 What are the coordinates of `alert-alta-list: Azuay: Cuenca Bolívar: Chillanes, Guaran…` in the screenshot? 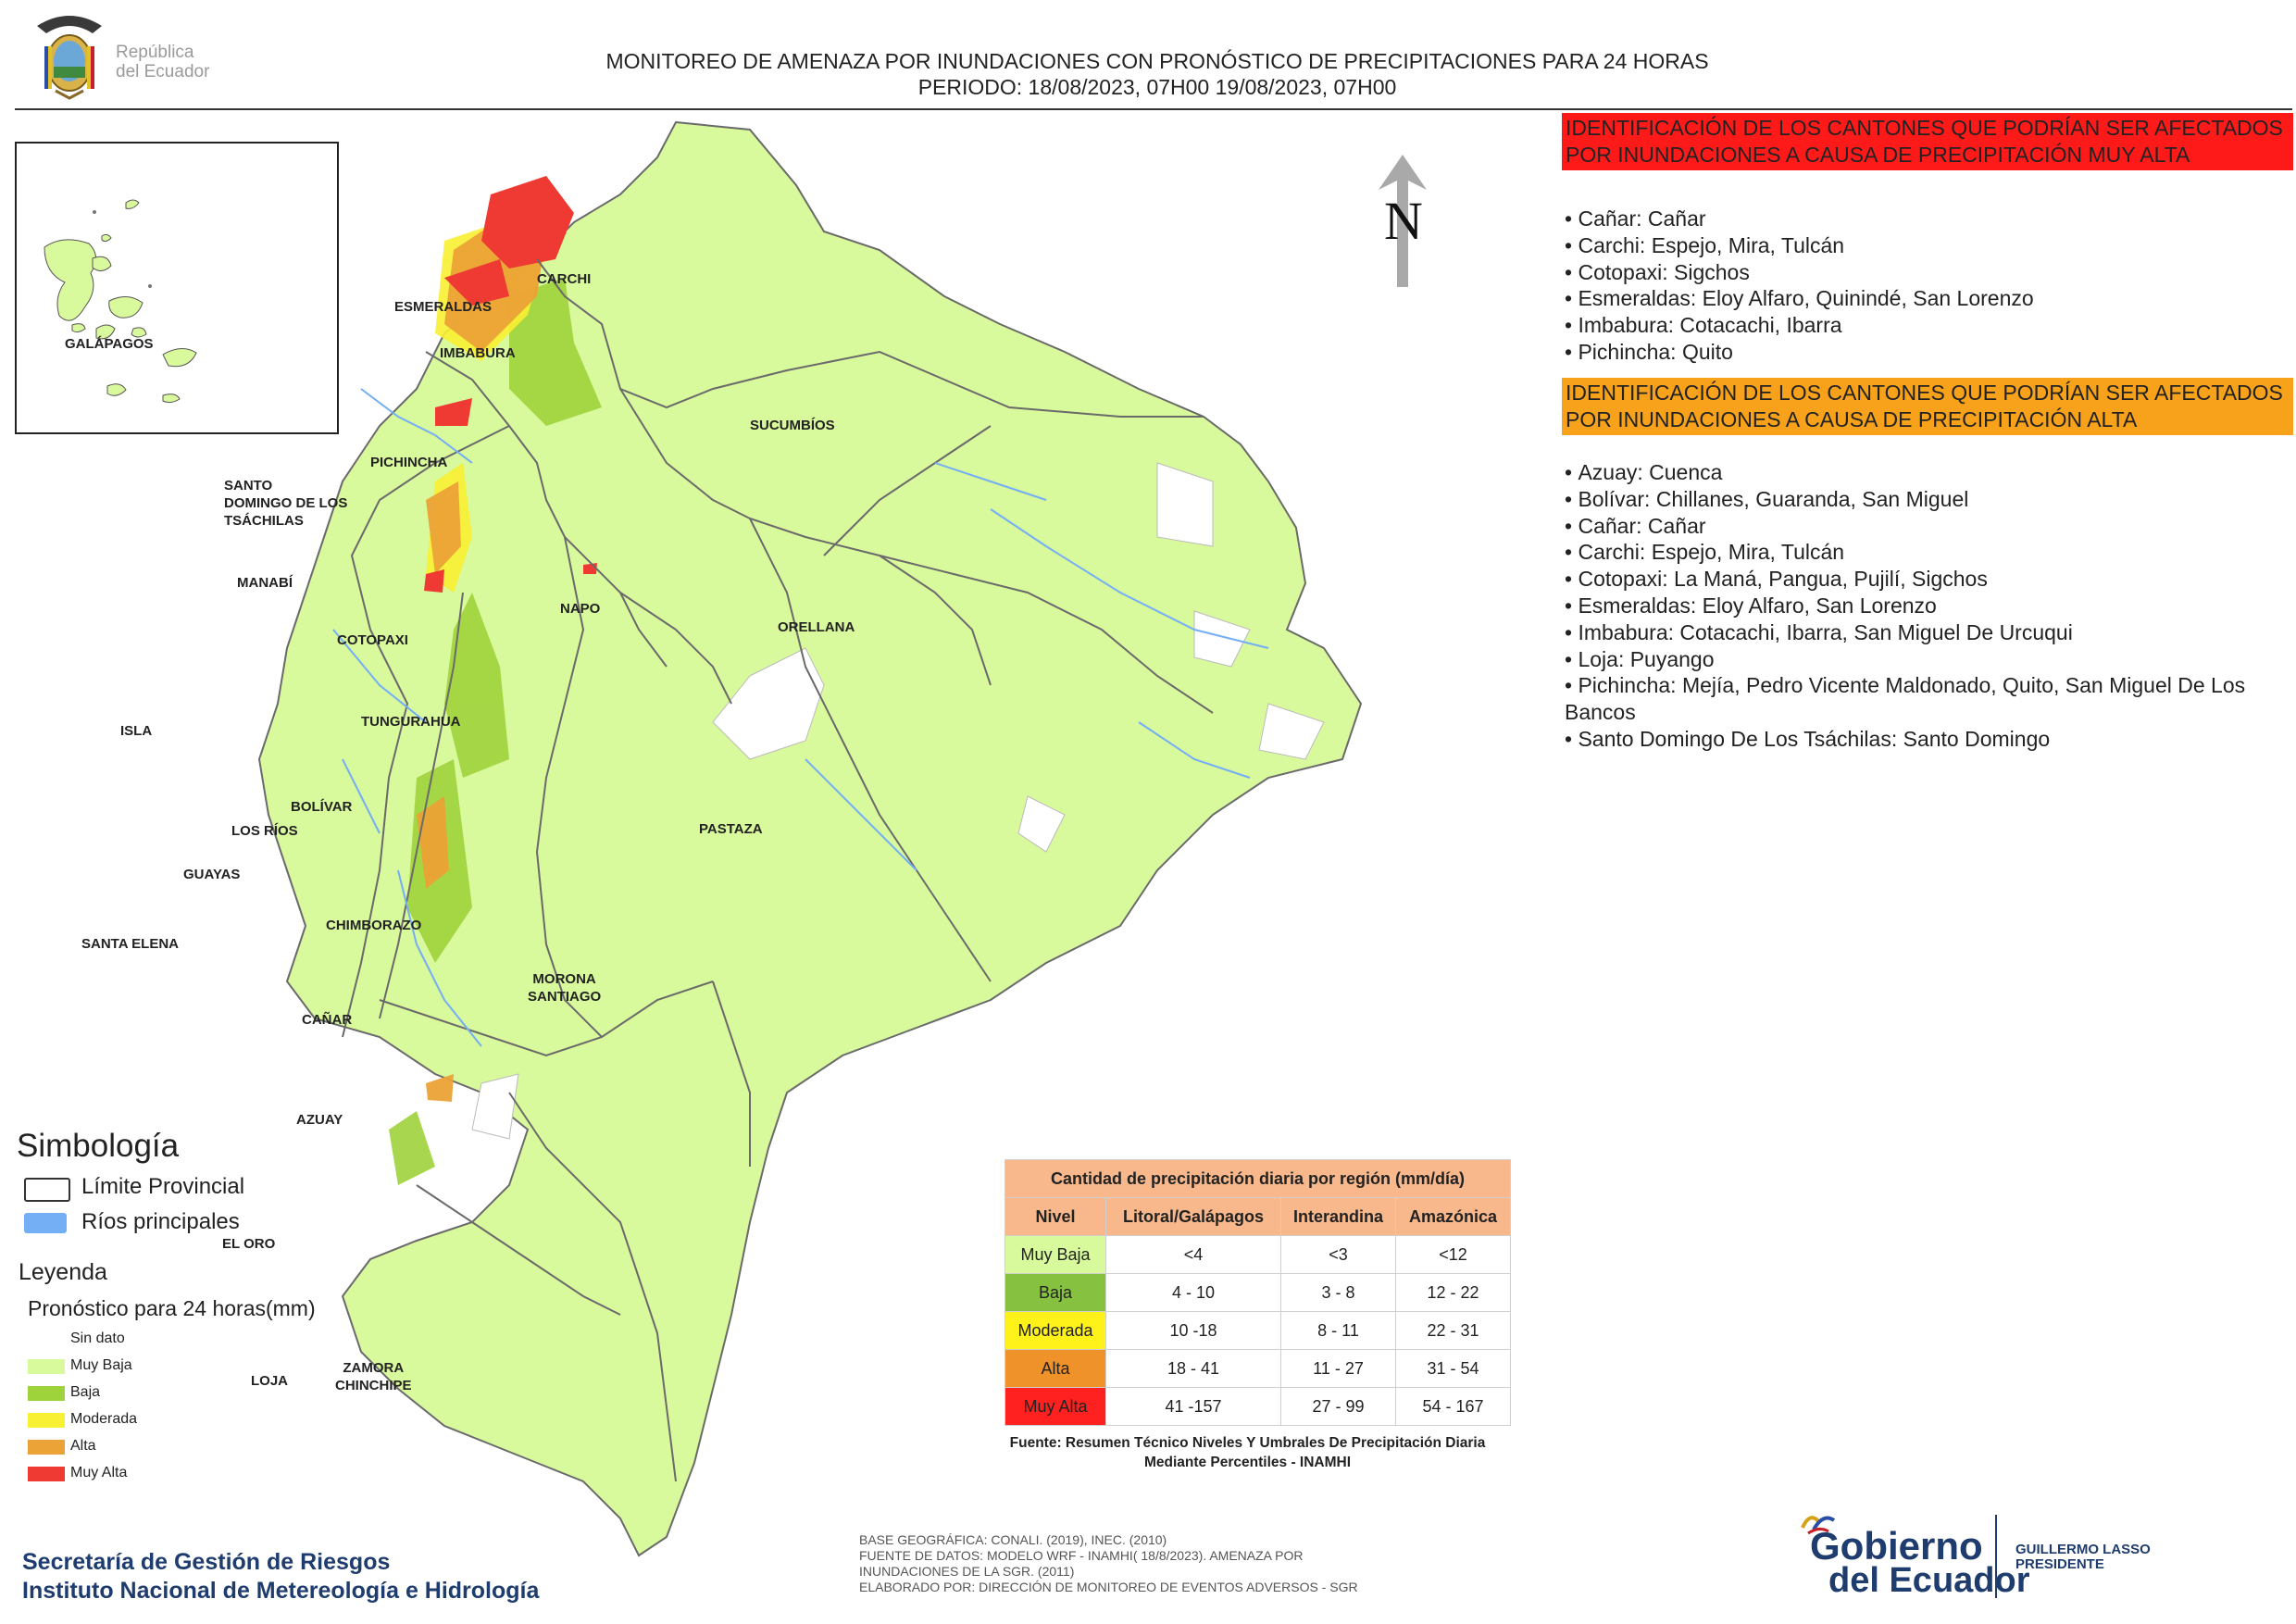 It's located at (1926, 606).